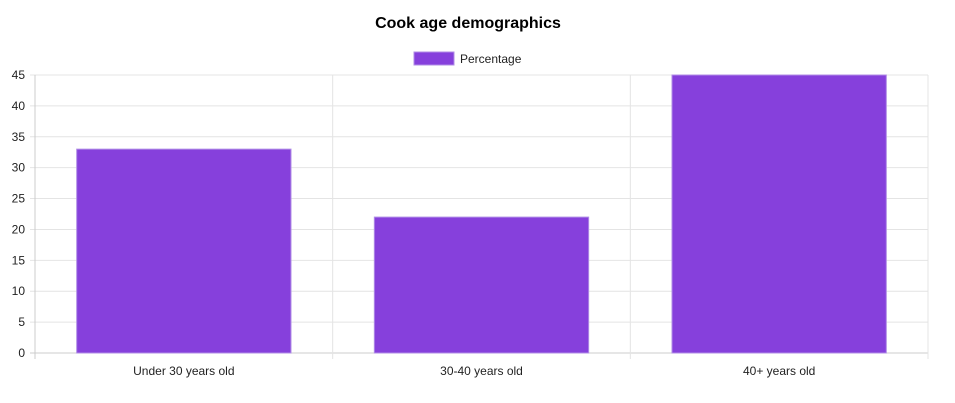 The height and width of the screenshot is (403, 955). Describe the element at coordinates (19, 260) in the screenshot. I see `y-tick-label-15: 15` at that location.